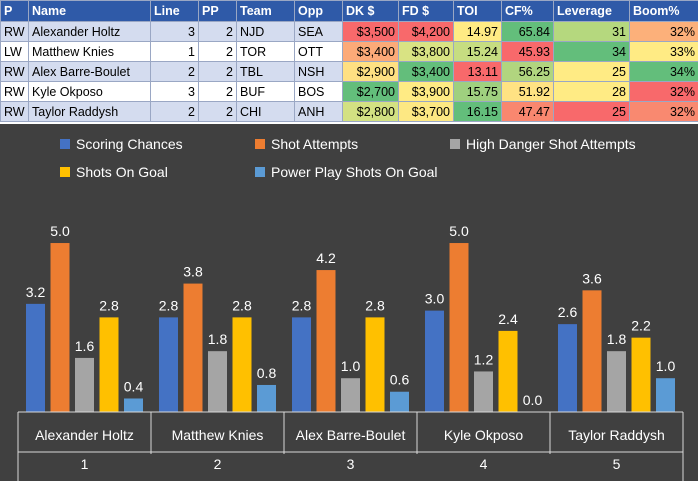  Describe the element at coordinates (134, 386) in the screenshot. I see `data-label: 0.4` at that location.